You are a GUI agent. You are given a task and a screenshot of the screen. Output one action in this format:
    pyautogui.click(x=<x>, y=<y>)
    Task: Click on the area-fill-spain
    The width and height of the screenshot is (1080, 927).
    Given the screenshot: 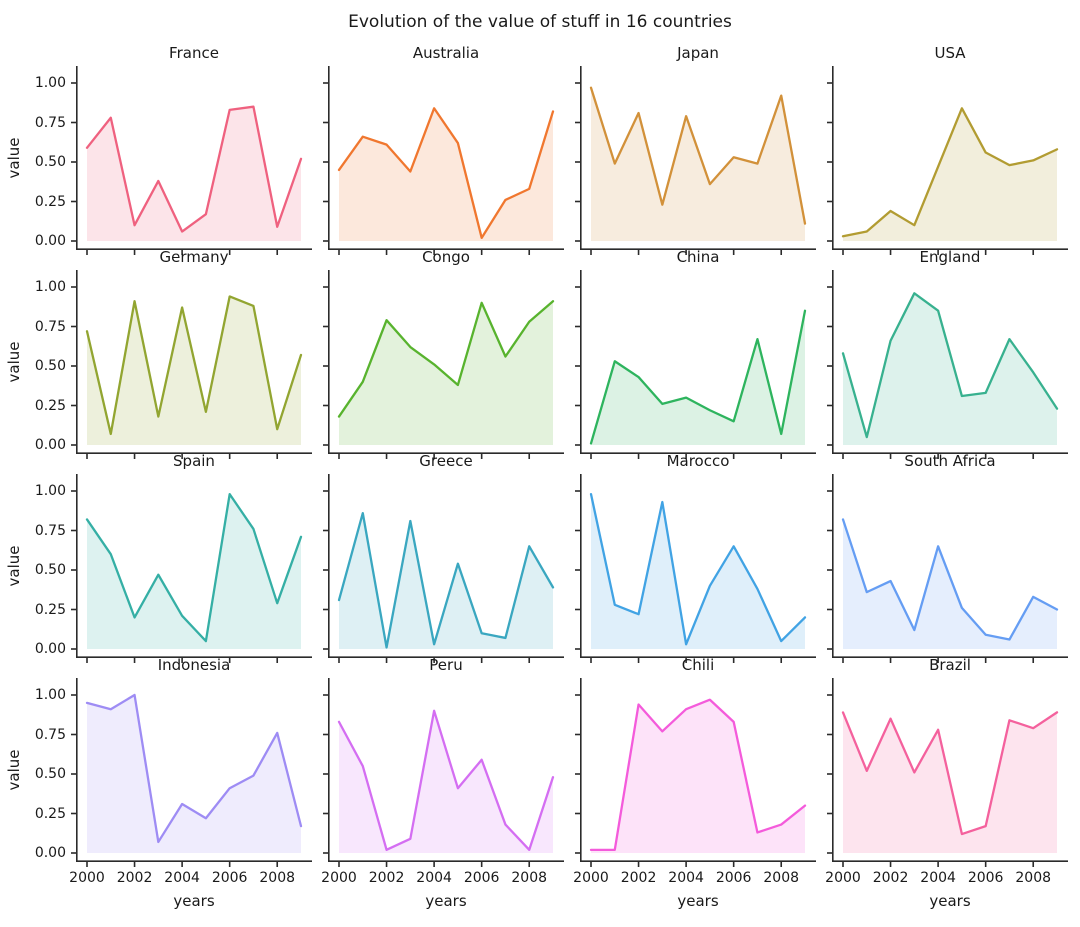 What is the action you would take?
    pyautogui.click(x=194, y=571)
    